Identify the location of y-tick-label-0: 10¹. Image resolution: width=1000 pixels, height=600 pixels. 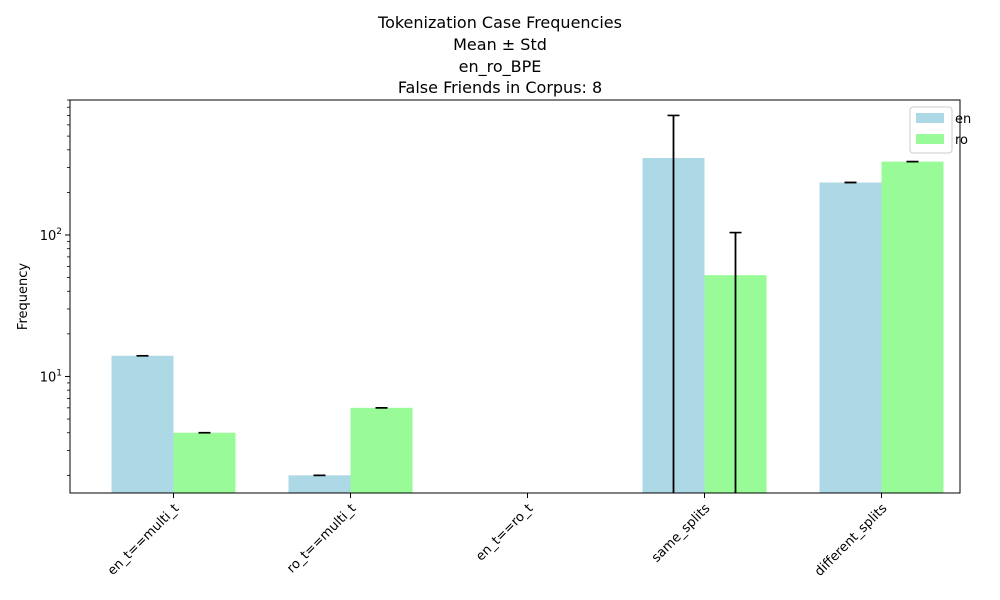
(51, 376).